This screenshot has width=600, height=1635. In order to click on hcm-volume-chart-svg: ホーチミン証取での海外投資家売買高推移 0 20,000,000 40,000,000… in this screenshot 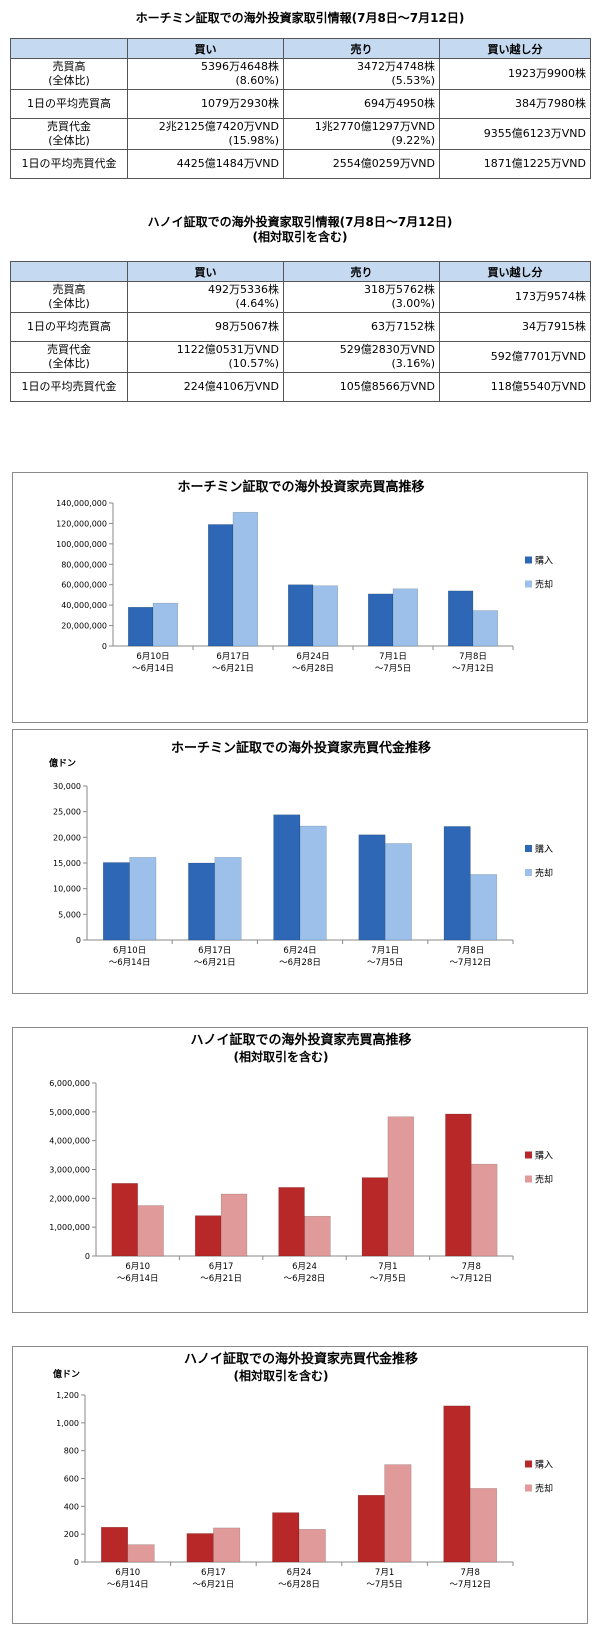, I will do `click(304, 576)`.